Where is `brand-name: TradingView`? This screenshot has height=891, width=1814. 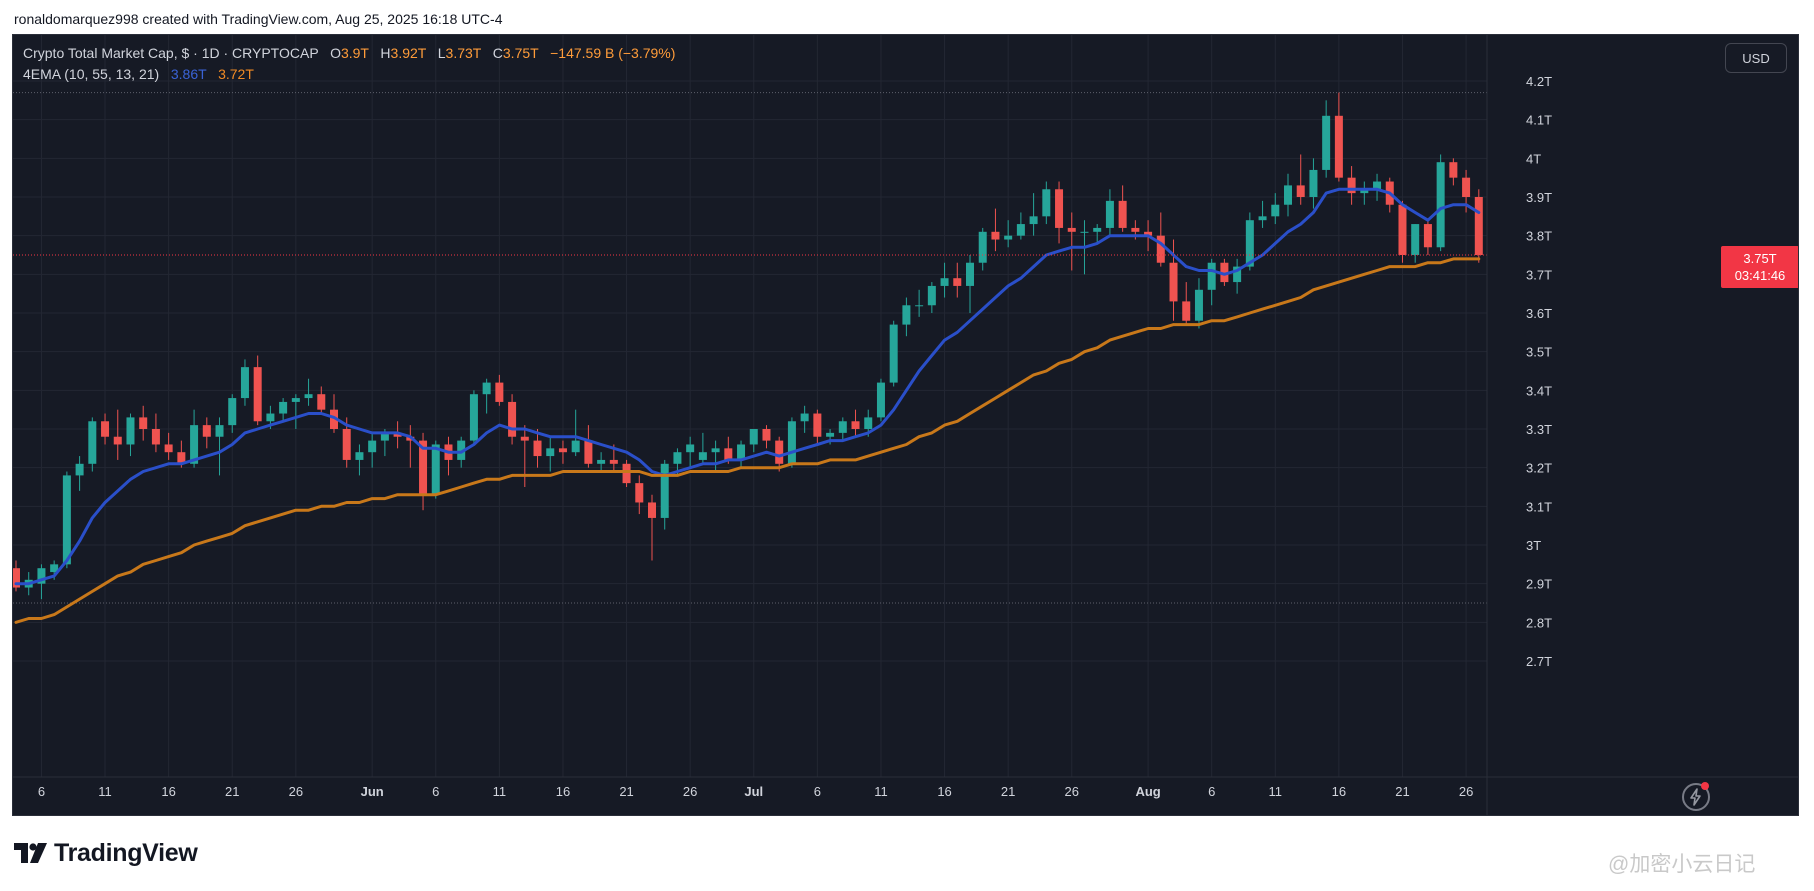 brand-name: TradingView is located at coordinates (126, 852).